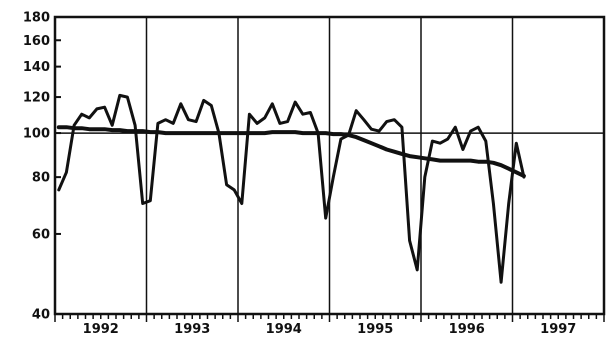 The image size is (608, 339). I want to click on y-tick-label: 100, so click(36, 134).